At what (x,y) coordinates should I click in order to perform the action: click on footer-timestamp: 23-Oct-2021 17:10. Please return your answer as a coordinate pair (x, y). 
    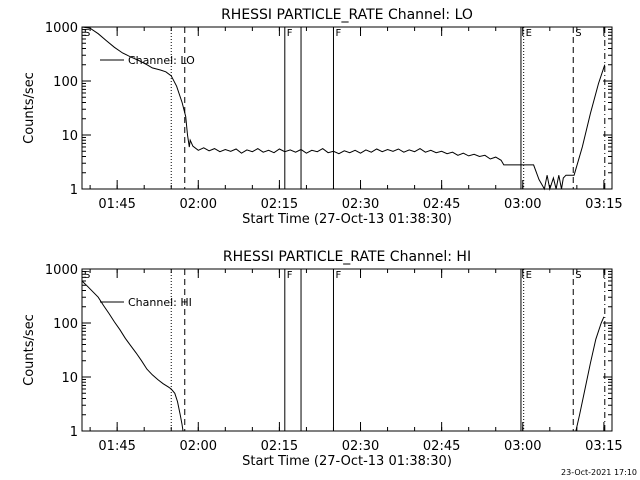
    Looking at the image, I should click on (599, 472).